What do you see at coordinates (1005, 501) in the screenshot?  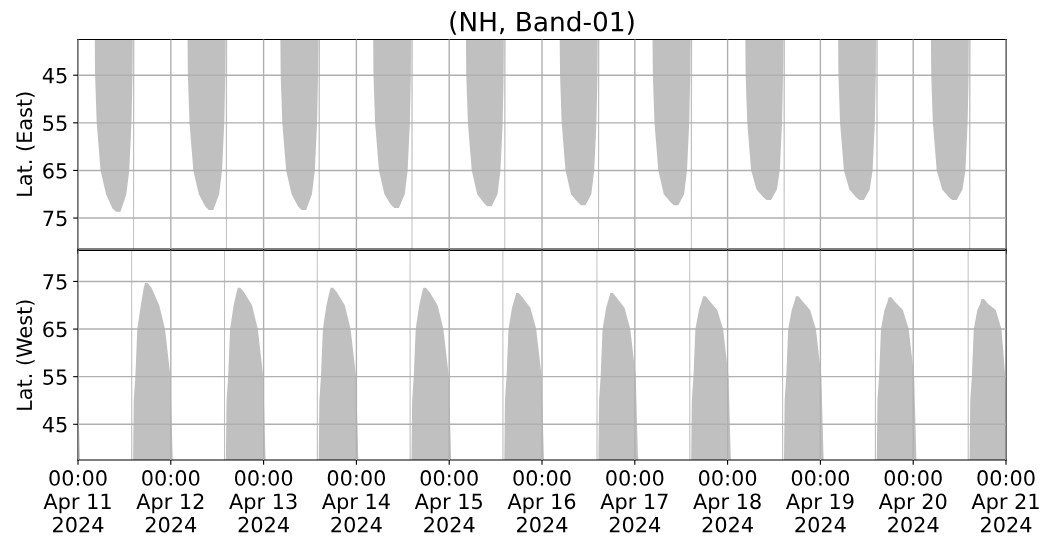 I see `x-tick-label: 00:00 Apr 21 2024` at bounding box center [1005, 501].